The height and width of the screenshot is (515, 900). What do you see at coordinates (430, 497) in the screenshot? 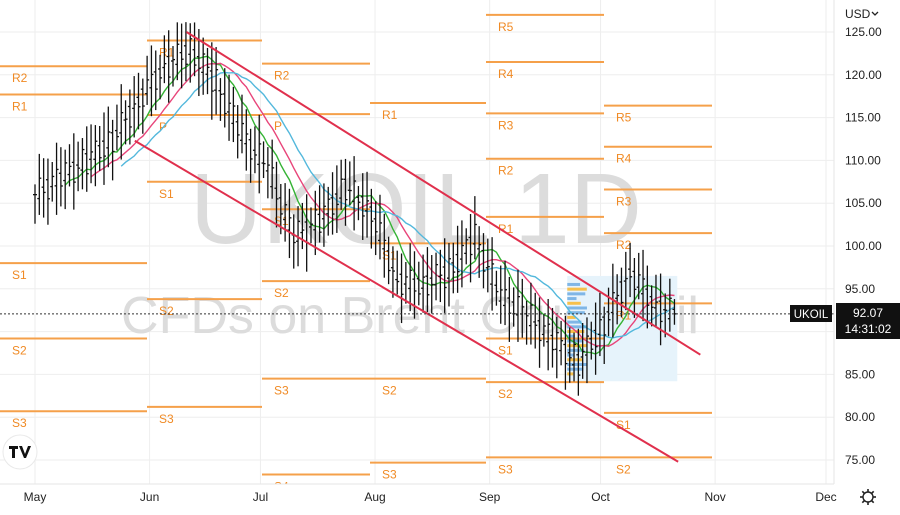
I see `time-axis: May Jun Jul Aug Sep Oct Nov Dec` at bounding box center [430, 497].